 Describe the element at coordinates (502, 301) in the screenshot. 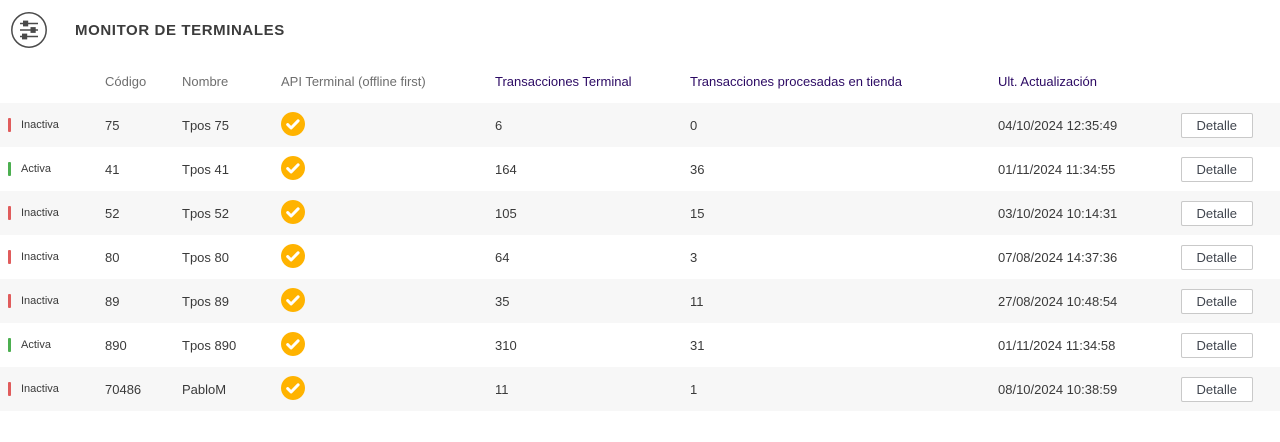

I see `transacciones-terminal-value: 35` at that location.